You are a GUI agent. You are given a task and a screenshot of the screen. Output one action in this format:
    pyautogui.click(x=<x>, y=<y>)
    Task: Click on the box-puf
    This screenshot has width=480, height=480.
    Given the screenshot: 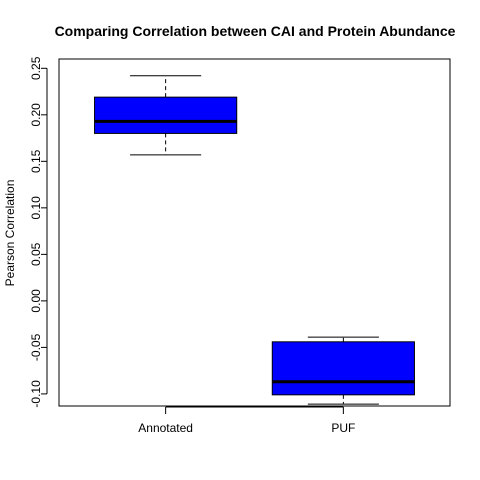 What is the action you would take?
    pyautogui.click(x=343, y=370)
    